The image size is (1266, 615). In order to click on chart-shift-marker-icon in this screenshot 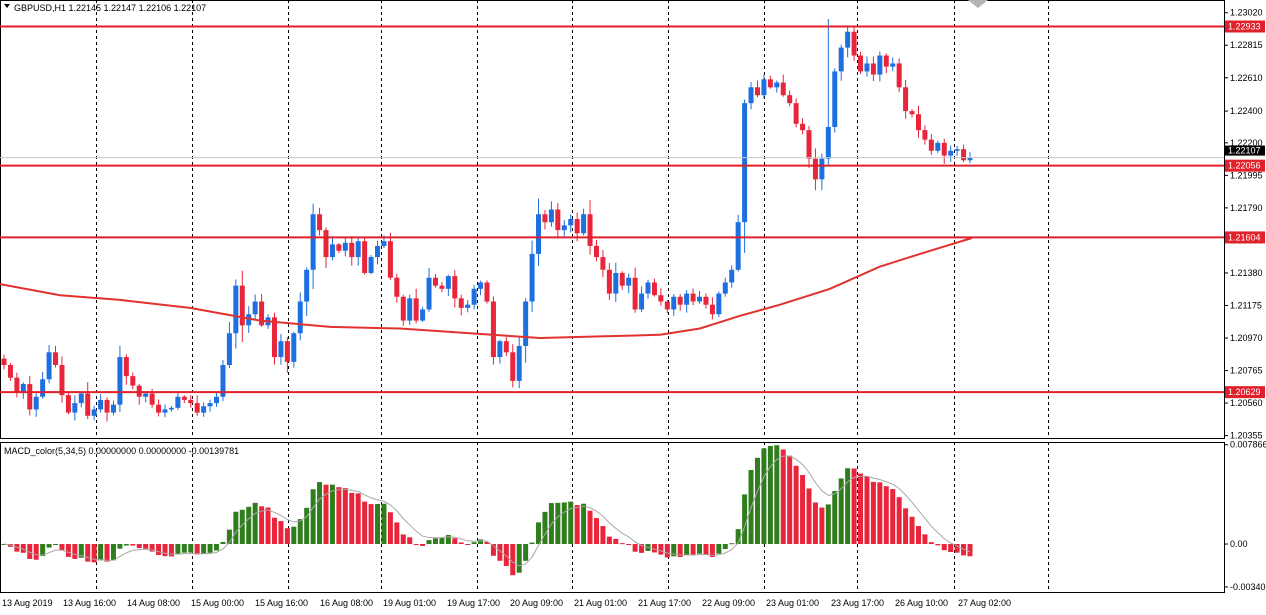, I will do `click(978, 4)`.